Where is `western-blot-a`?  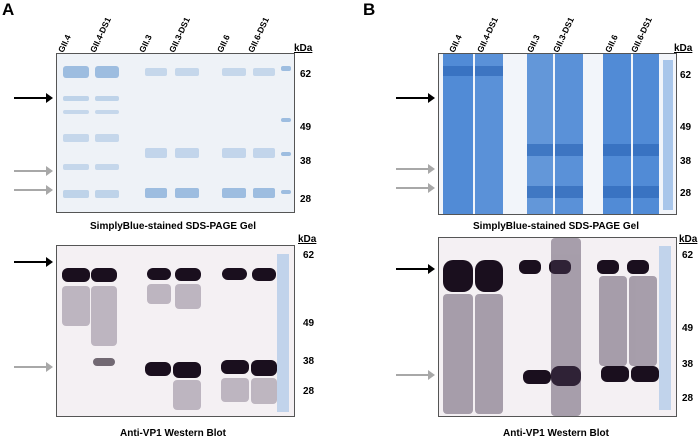 western-blot-a is located at coordinates (175, 331).